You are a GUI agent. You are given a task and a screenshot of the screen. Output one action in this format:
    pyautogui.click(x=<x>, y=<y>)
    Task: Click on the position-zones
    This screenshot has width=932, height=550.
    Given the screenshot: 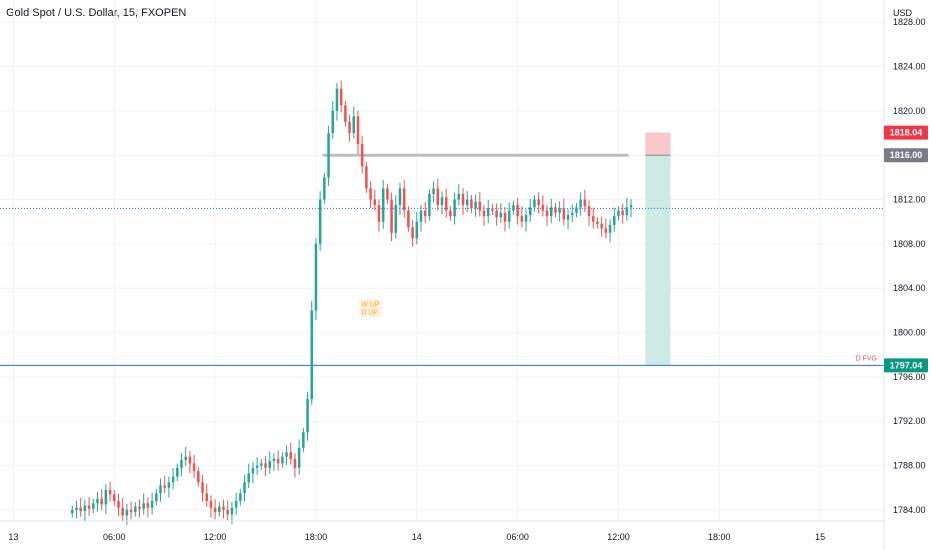 What is the action you would take?
    pyautogui.click(x=658, y=249)
    